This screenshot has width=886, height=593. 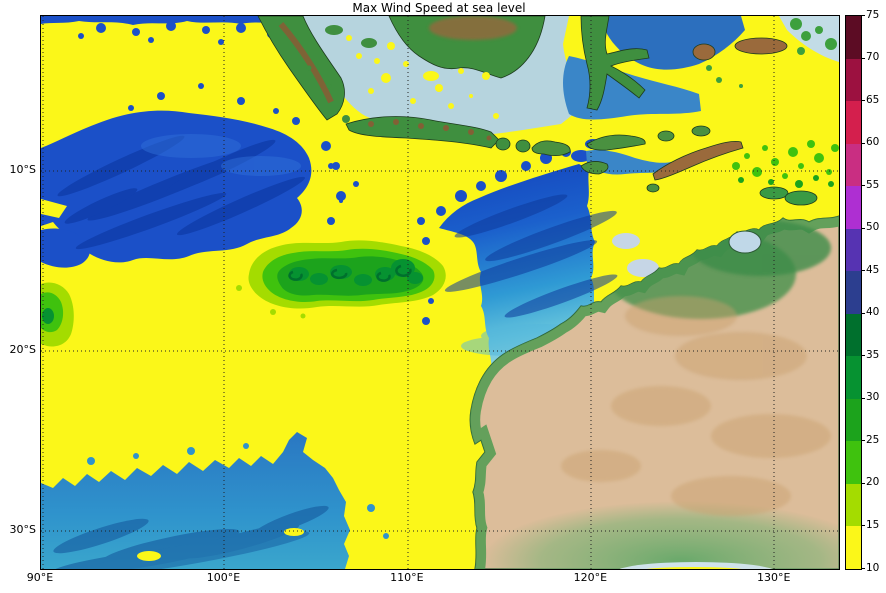 What do you see at coordinates (761, 46) in the screenshot?
I see `island-seram` at bounding box center [761, 46].